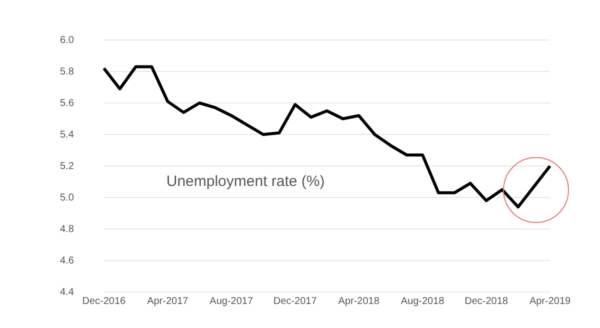  What do you see at coordinates (550, 301) in the screenshot?
I see `x-tick-label: Apr-2019` at bounding box center [550, 301].